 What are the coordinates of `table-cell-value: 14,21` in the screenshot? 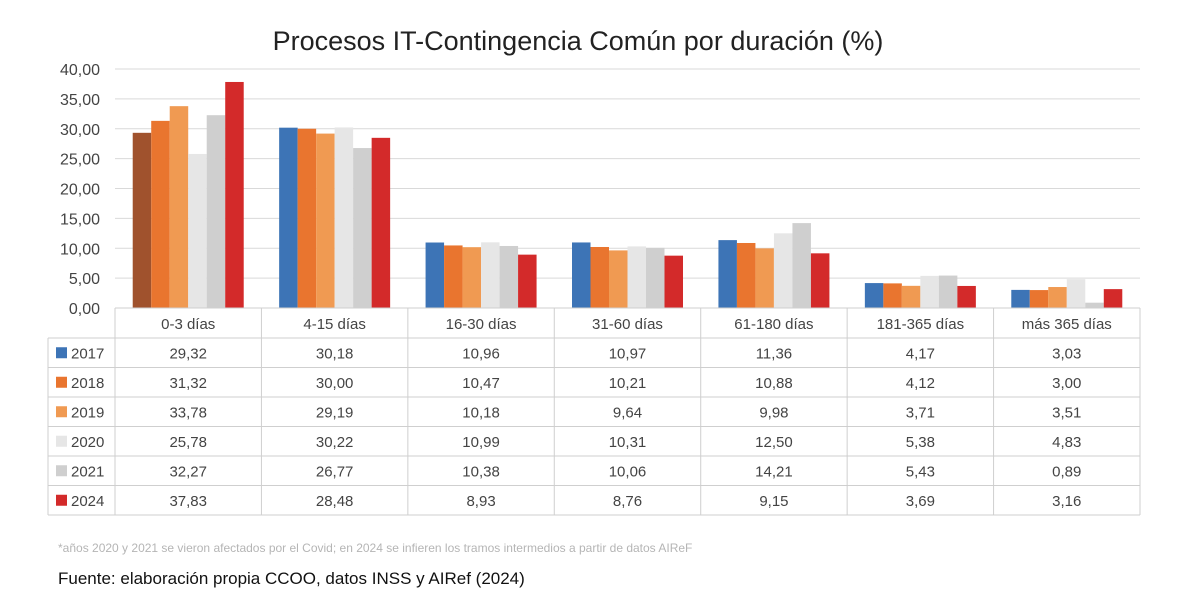 It's located at (774, 471).